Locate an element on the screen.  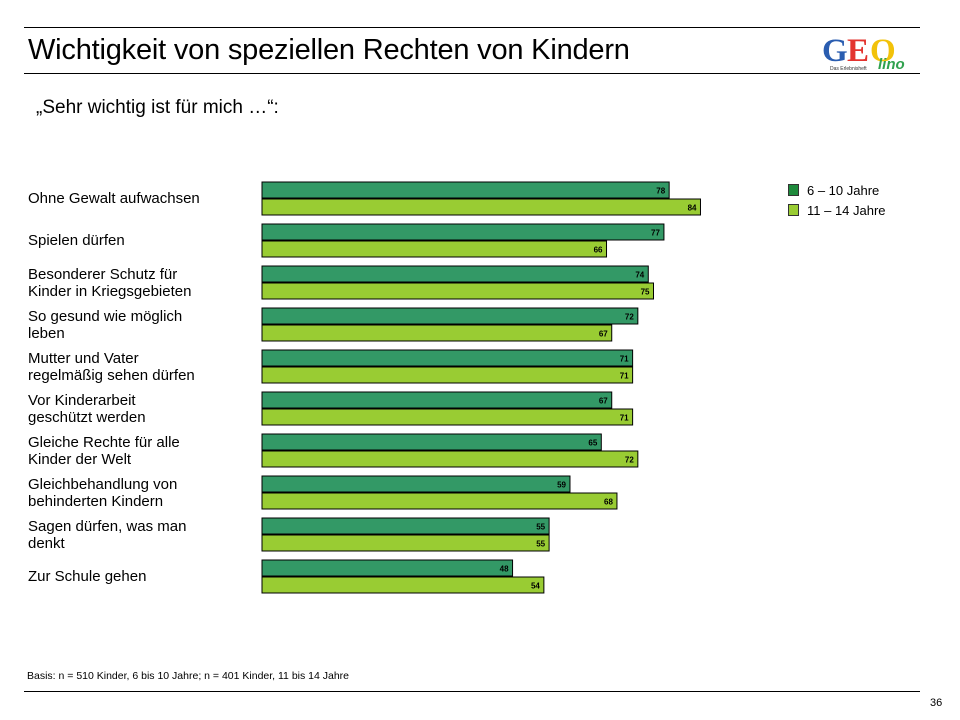
category-label: Vor Kinderarbeit geschützt werden is located at coordinates (87, 409).